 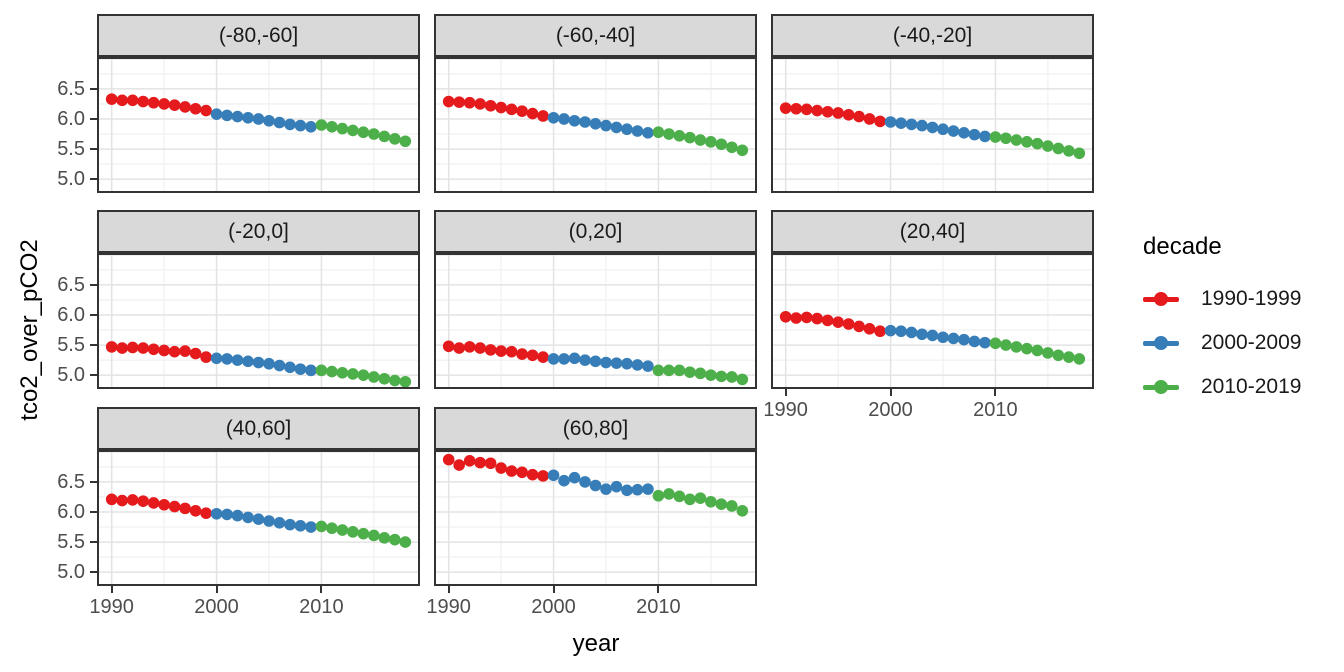 What do you see at coordinates (258, 428) in the screenshot?
I see `facet-strip: (40,60]` at bounding box center [258, 428].